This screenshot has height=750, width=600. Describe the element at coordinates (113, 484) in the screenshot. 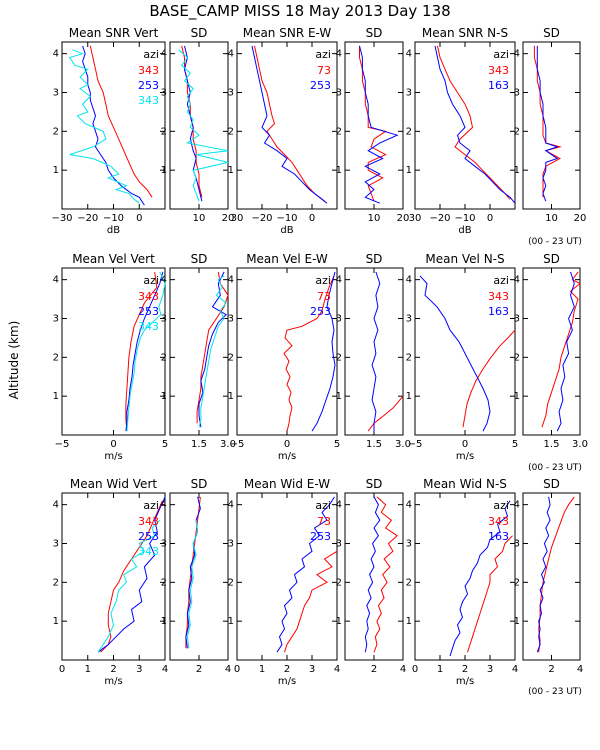

I see `panel-13-title: Mean Wid Vert` at that location.